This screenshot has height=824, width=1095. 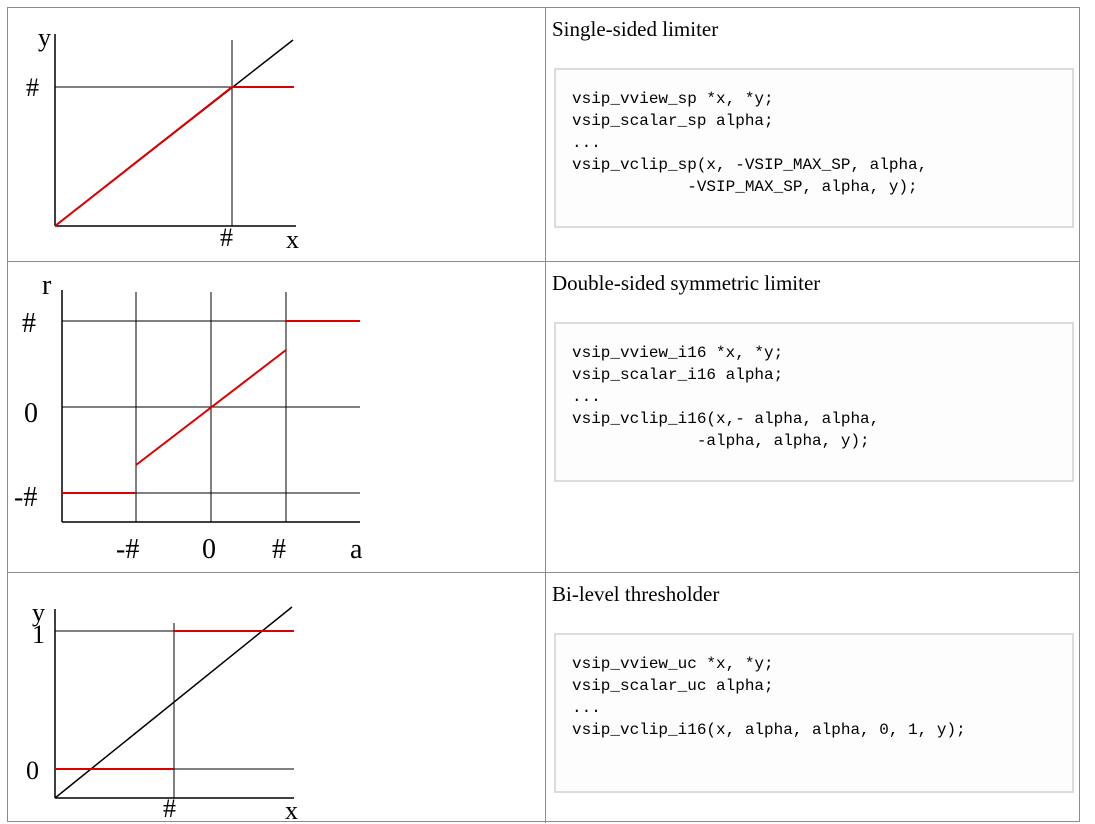 I want to click on x-pos-label: #, so click(x=279, y=549).